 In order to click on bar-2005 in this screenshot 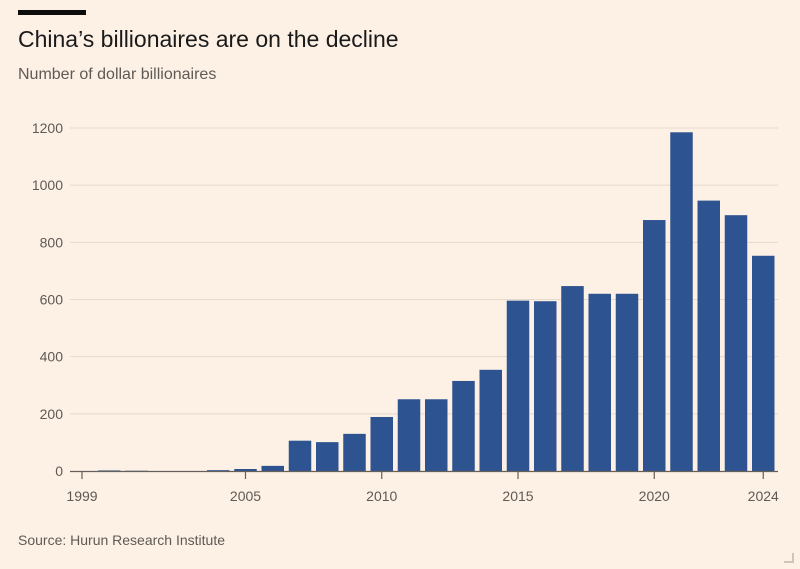, I will do `click(245, 470)`.